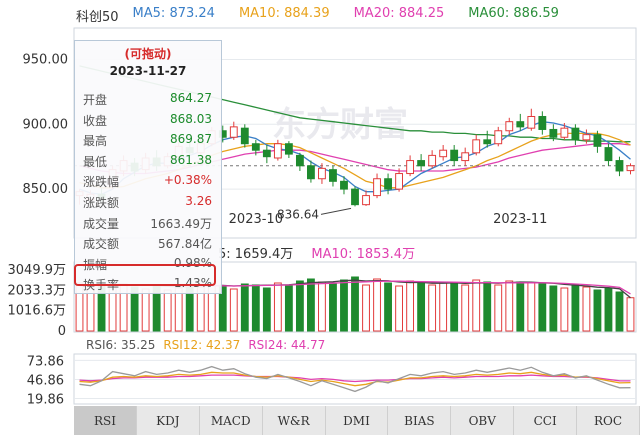 Image resolution: width=640 pixels, height=435 pixels. What do you see at coordinates (147, 142) in the screenshot?
I see `tooltip-row: 最高 869.87` at bounding box center [147, 142].